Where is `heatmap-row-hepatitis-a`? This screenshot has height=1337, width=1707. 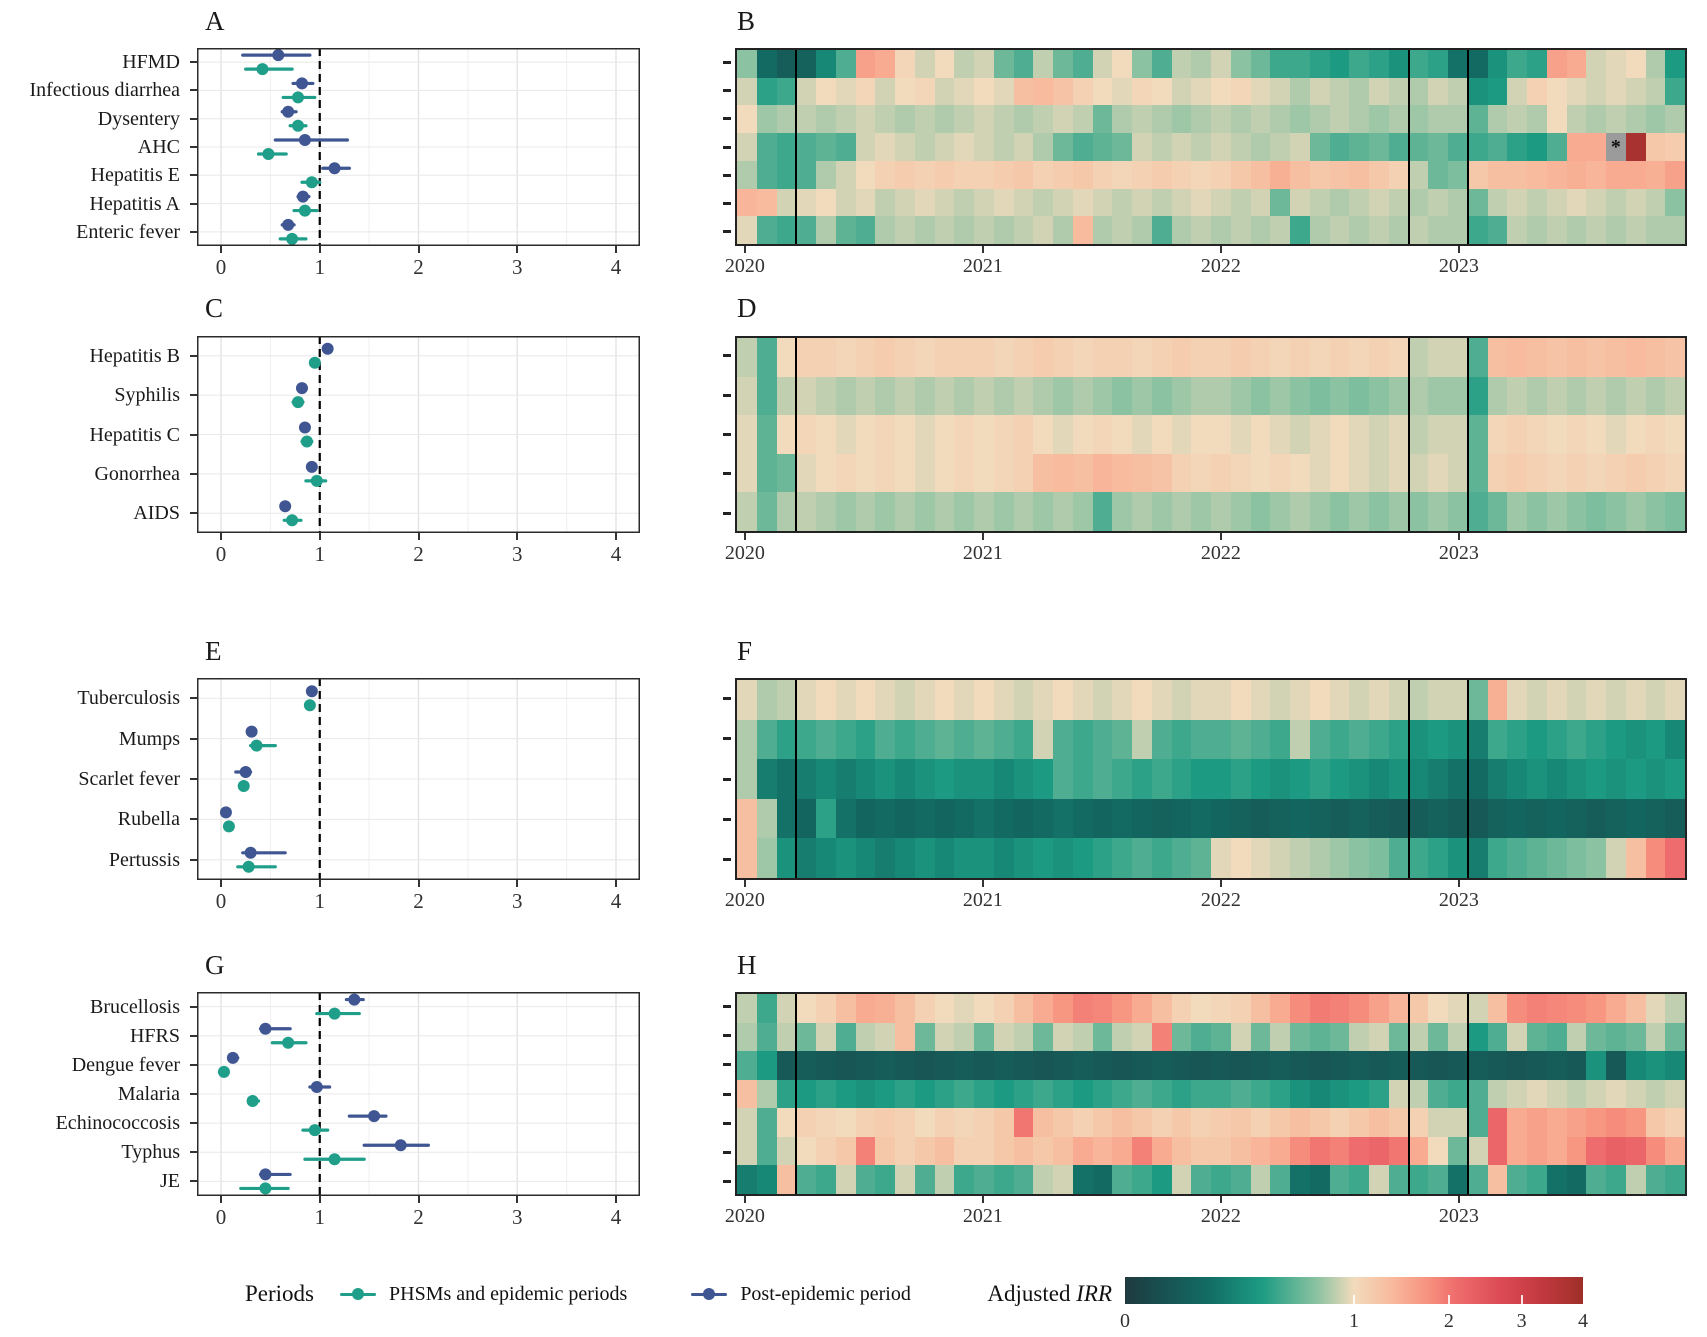
heatmap-row-hepatitis-a is located at coordinates (1211, 202).